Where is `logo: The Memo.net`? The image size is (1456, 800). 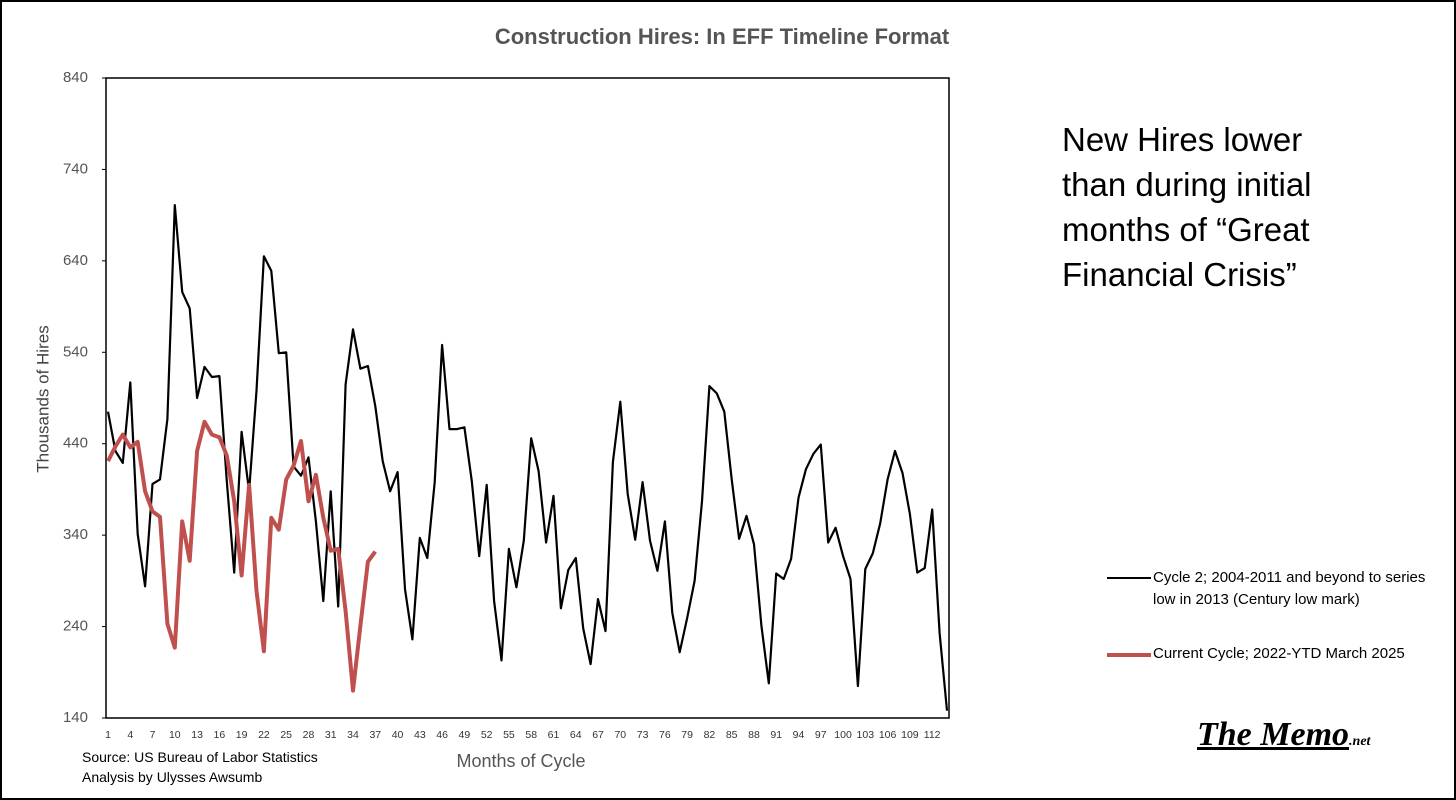
logo: The Memo.net is located at coordinates (1283, 735).